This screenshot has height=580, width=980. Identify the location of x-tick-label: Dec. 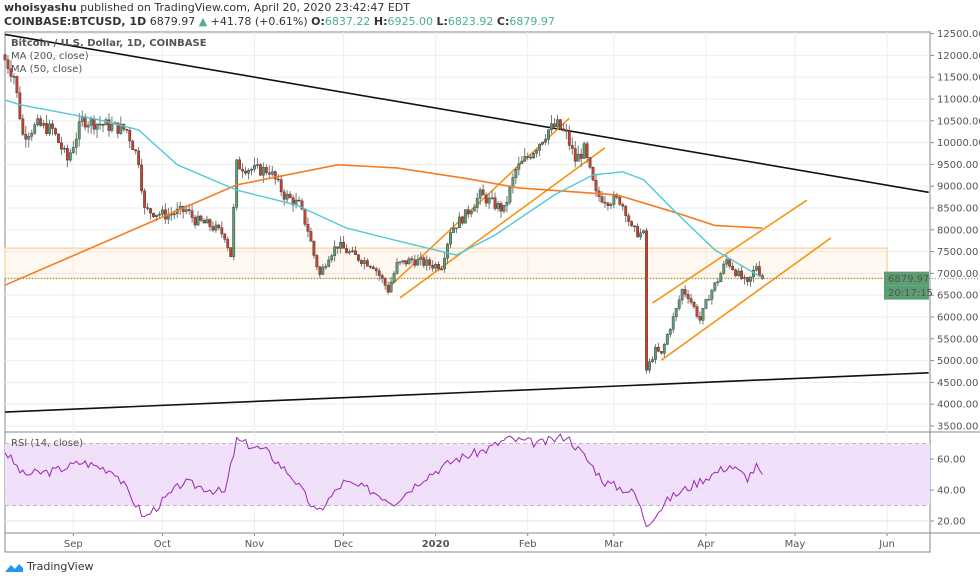
(343, 544).